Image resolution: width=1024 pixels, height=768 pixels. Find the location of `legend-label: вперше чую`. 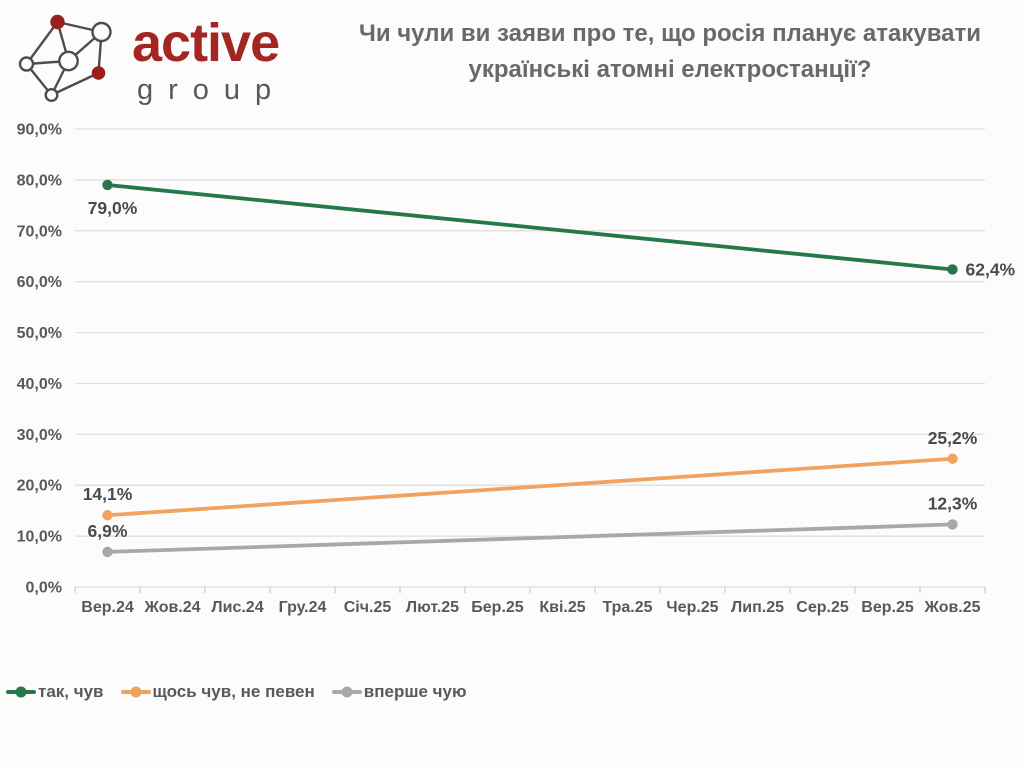

legend-label: вперше чую is located at coordinates (415, 691).